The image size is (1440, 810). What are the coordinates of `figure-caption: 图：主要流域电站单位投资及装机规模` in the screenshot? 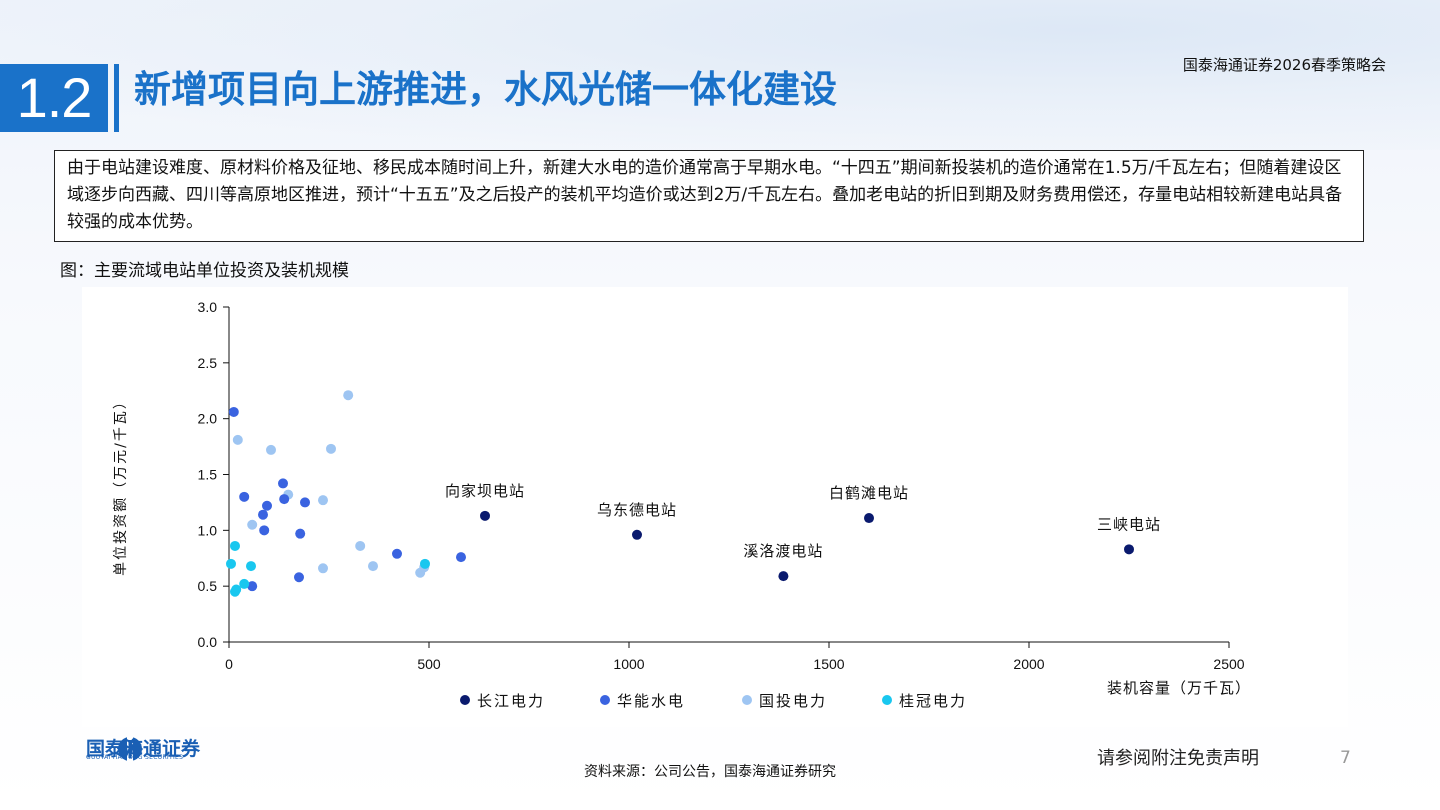 It's located at (204, 271).